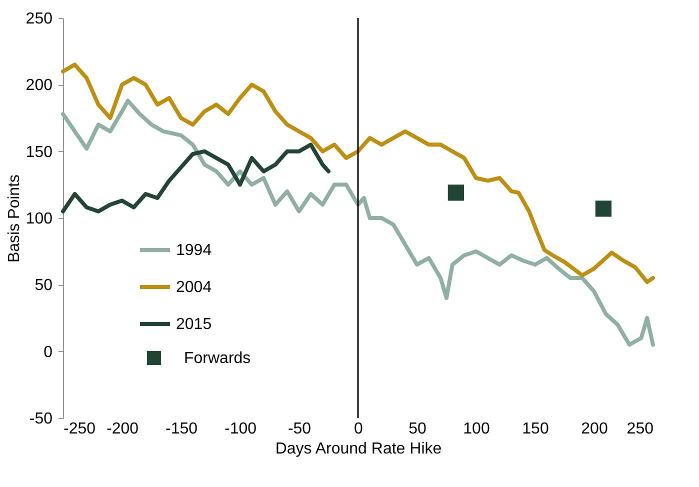 This screenshot has width=699, height=487. I want to click on x-tick-label: -250, so click(80, 429).